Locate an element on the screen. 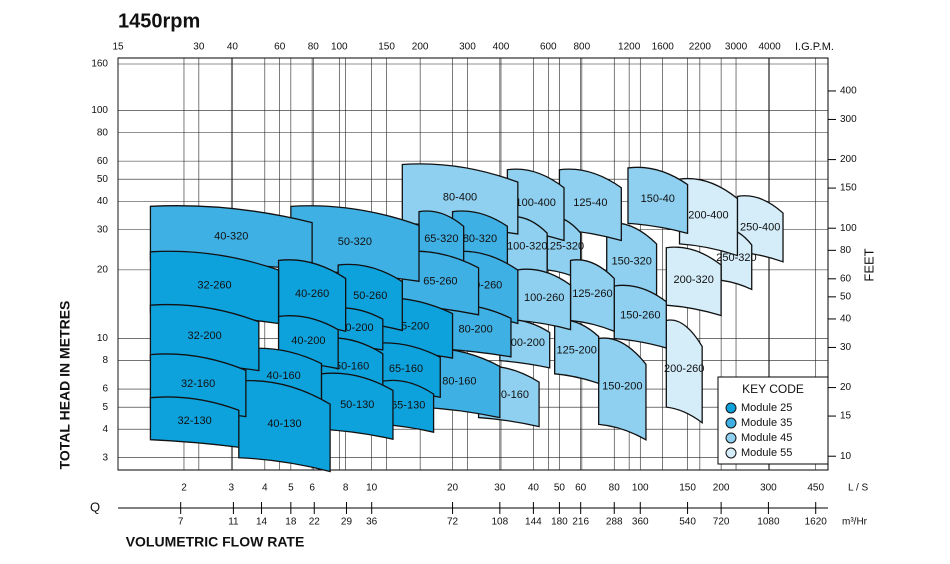  x-axis-title: VOLUMETRIC FLOW RATE is located at coordinates (215, 542).